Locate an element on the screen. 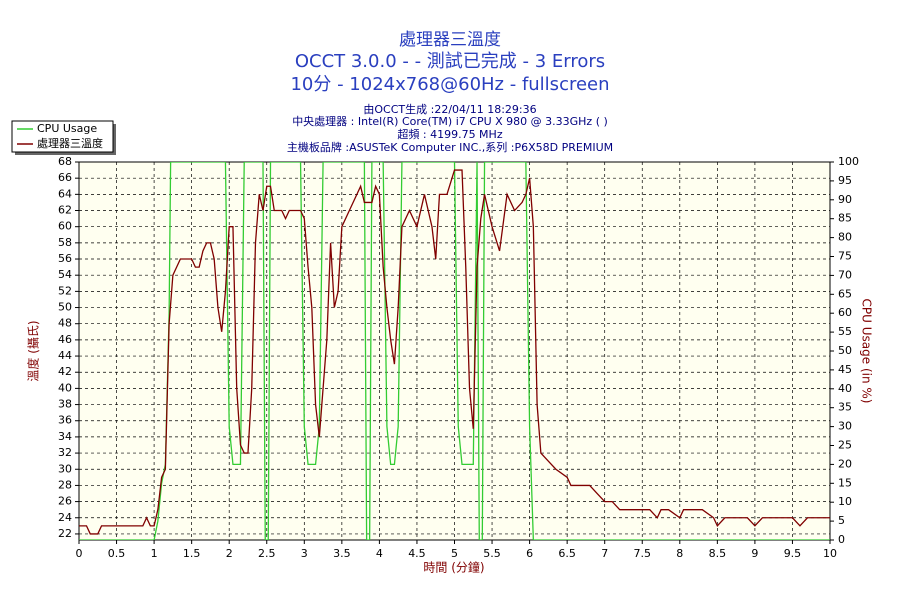  x-tick-label: 5 is located at coordinates (454, 553).